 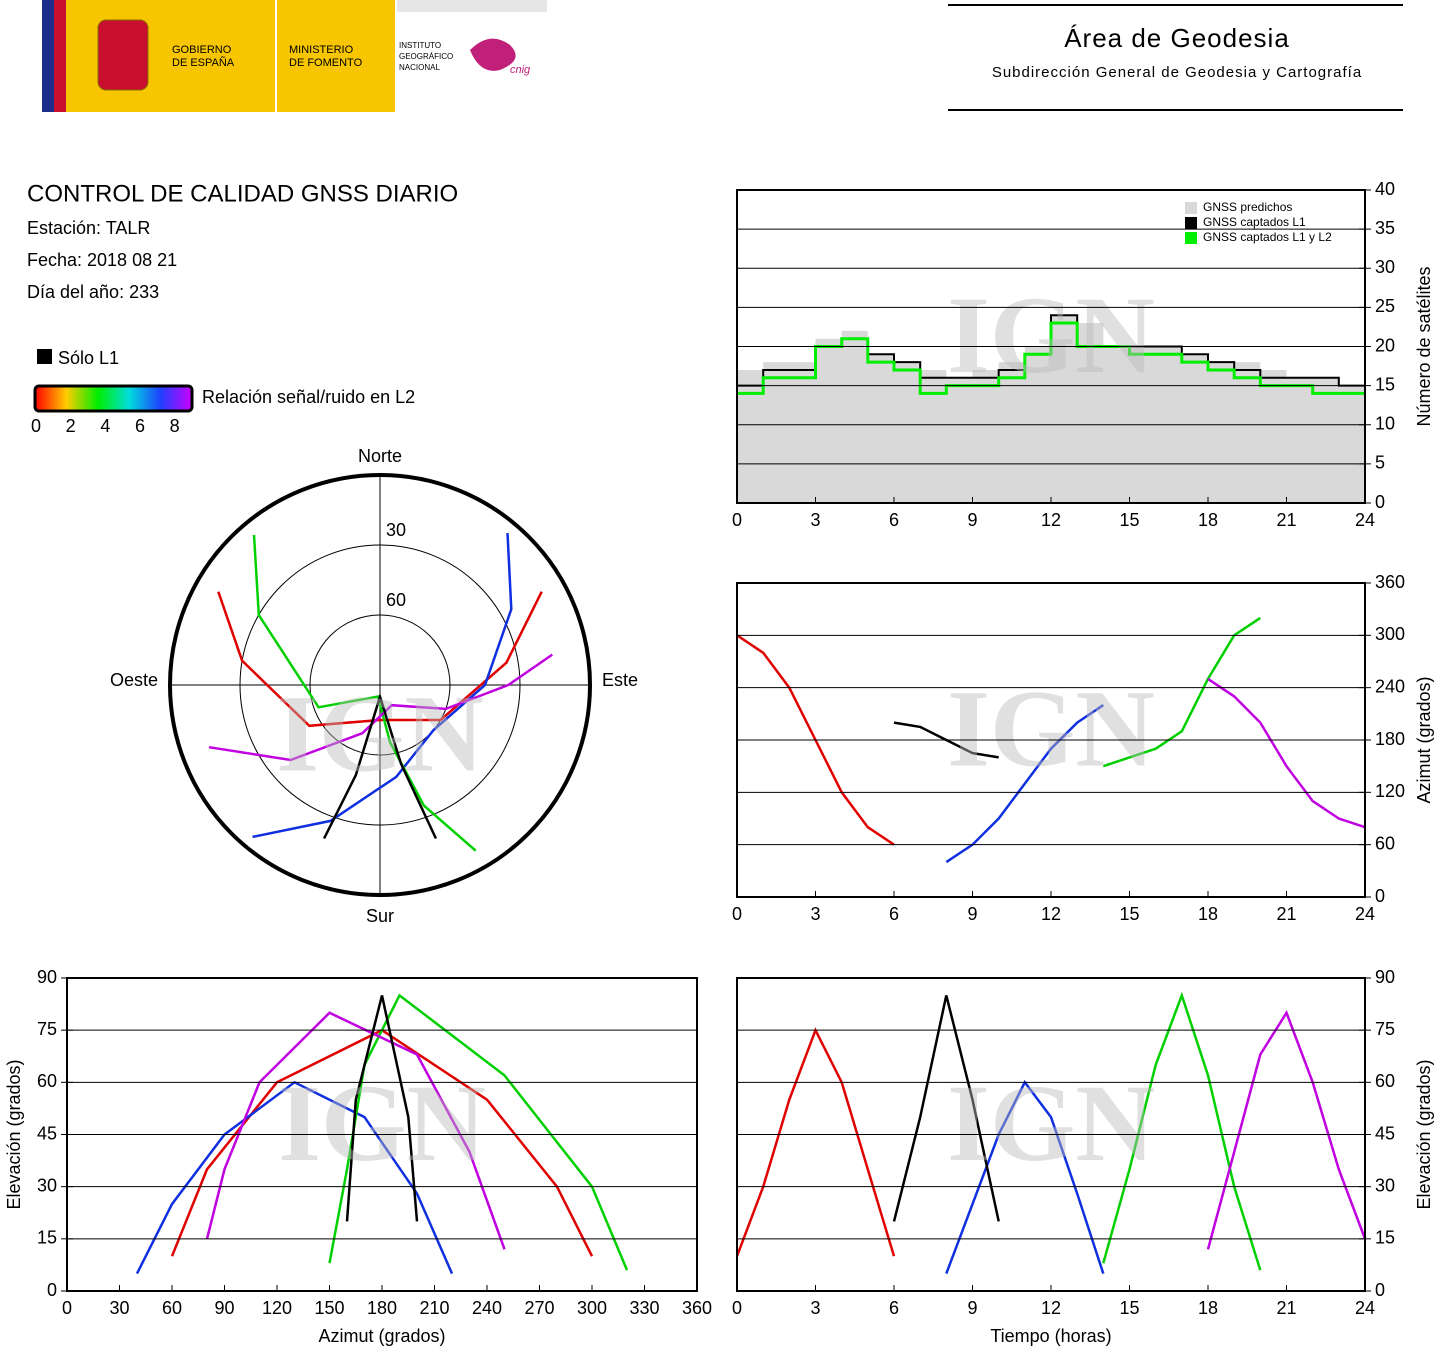 I want to click on y-axis-label: Elevación (grados), so click(x=14, y=1134).